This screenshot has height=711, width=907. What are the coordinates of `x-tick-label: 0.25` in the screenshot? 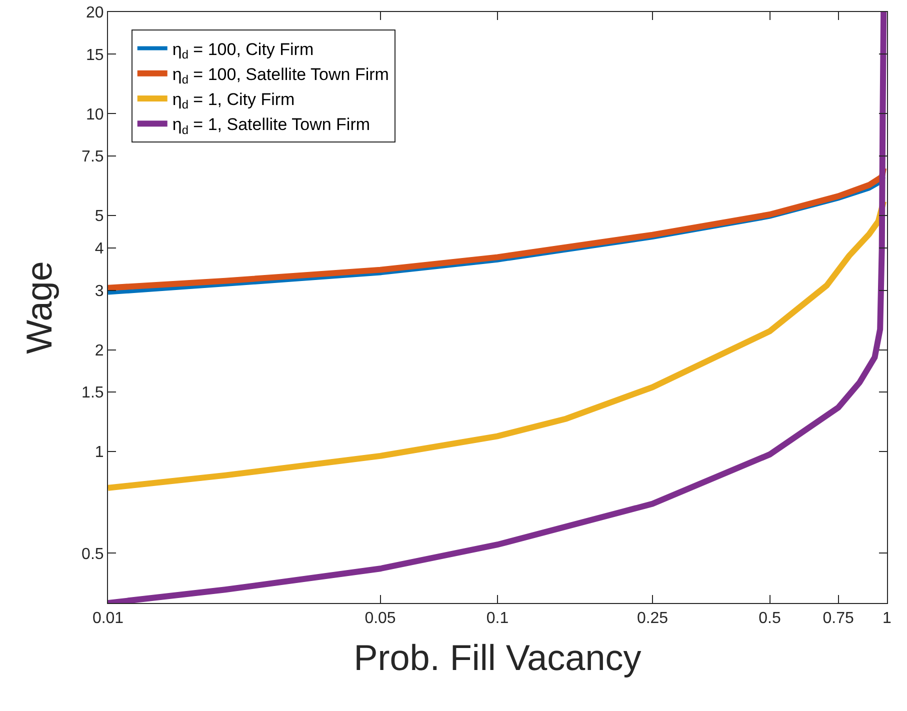 It's located at (652, 619).